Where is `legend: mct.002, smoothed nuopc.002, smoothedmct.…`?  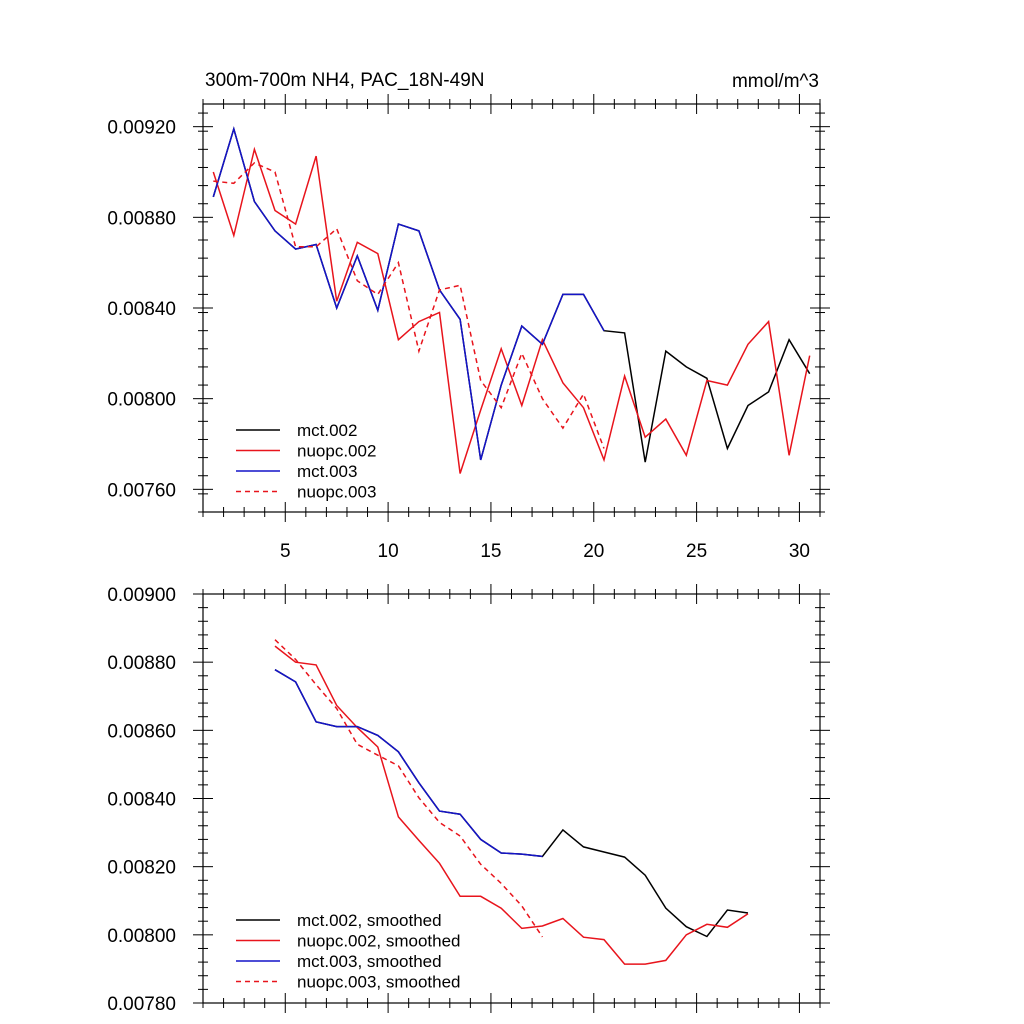
legend: mct.002, smoothed nuopc.002, smoothedmct.… is located at coordinates (348, 951).